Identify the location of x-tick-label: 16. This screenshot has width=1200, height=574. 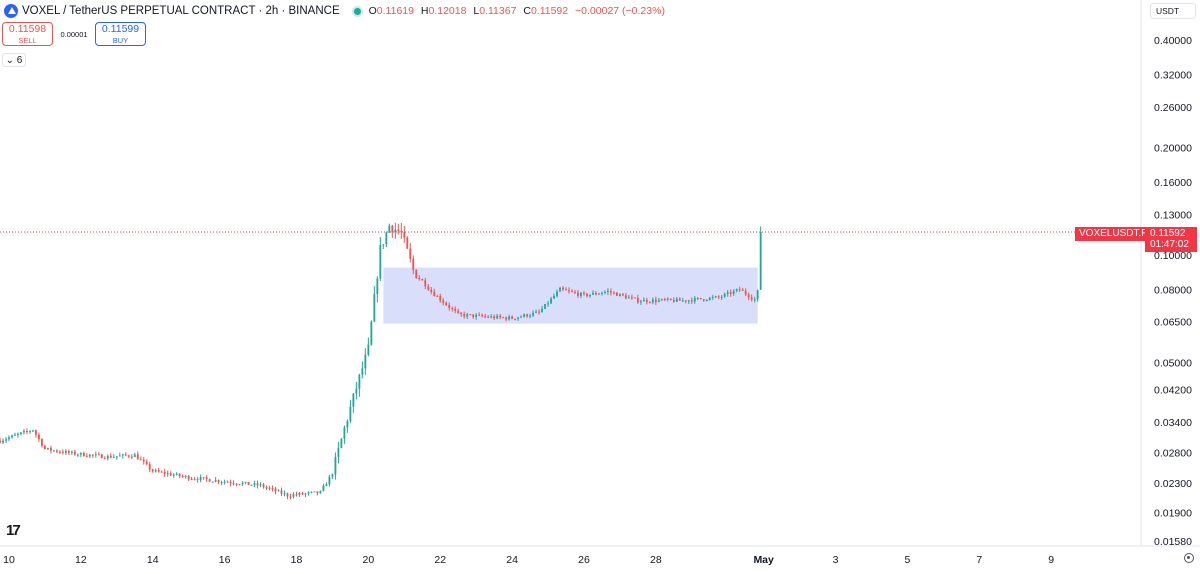
(225, 560).